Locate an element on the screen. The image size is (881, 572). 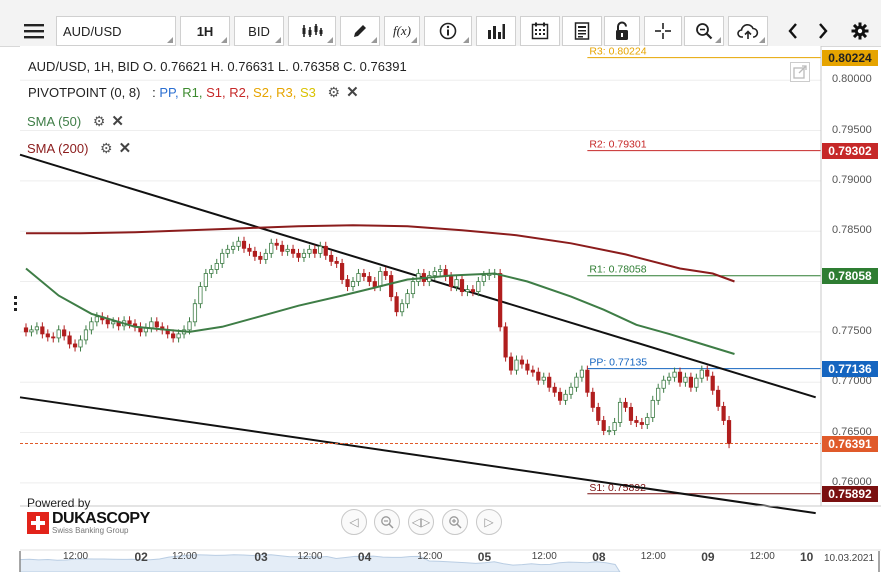
calendar-button is located at coordinates (540, 31).